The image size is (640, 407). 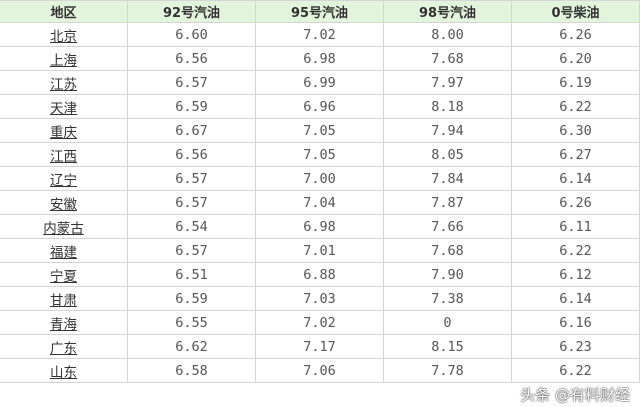 What do you see at coordinates (64, 11) in the screenshot?
I see `column-header: 地区` at bounding box center [64, 11].